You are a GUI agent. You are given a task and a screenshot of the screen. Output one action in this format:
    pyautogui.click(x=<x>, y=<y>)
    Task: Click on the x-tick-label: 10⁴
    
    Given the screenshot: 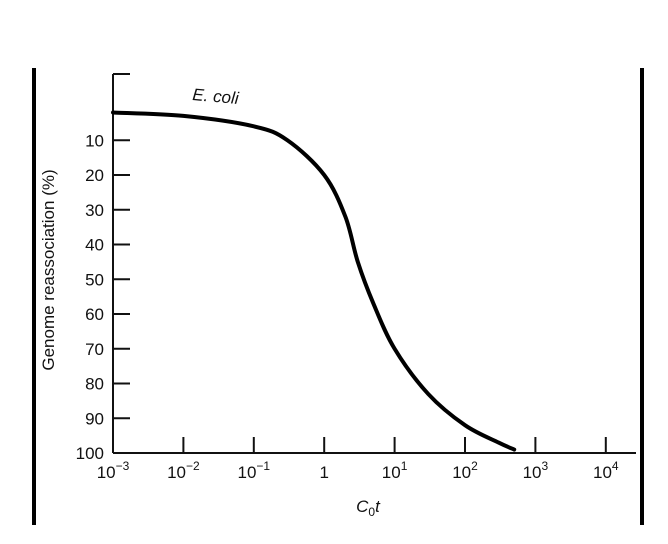 What is the action you would take?
    pyautogui.click(x=606, y=470)
    